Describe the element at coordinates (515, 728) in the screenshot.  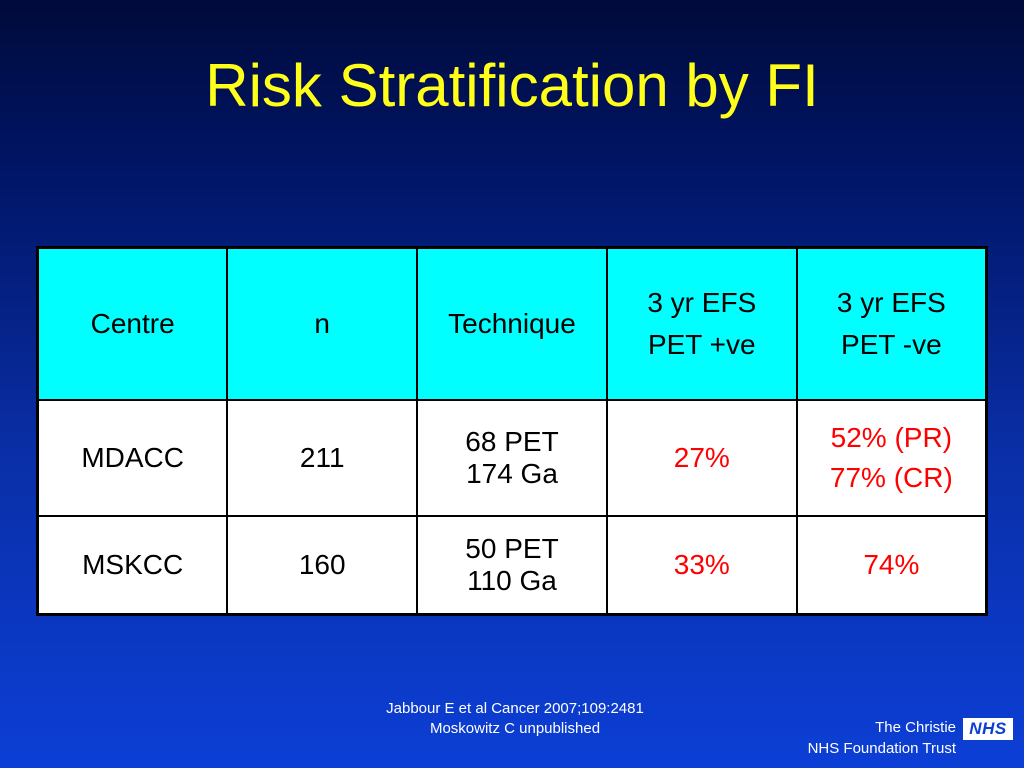
I see `reference-line: Moskowitz C unpublished` at that location.